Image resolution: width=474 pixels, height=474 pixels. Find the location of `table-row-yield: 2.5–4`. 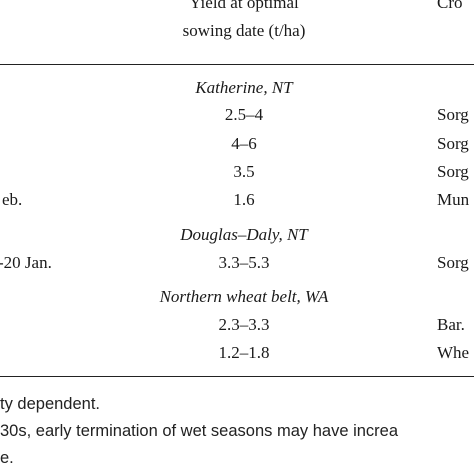

table-row-yield: 2.5–4 is located at coordinates (244, 114).